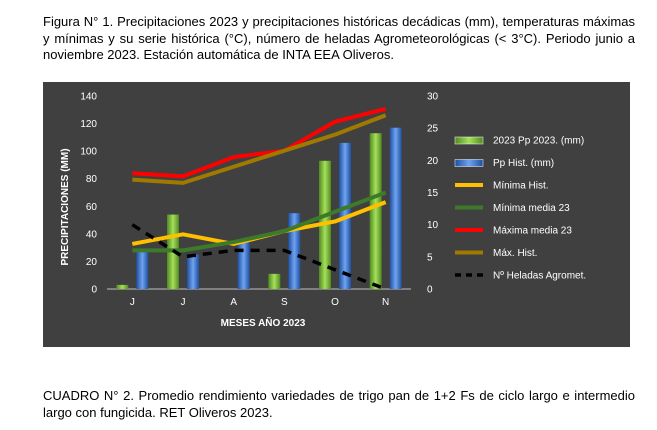 This screenshot has height=430, width=657. I want to click on x-tick-label: A, so click(233, 302).